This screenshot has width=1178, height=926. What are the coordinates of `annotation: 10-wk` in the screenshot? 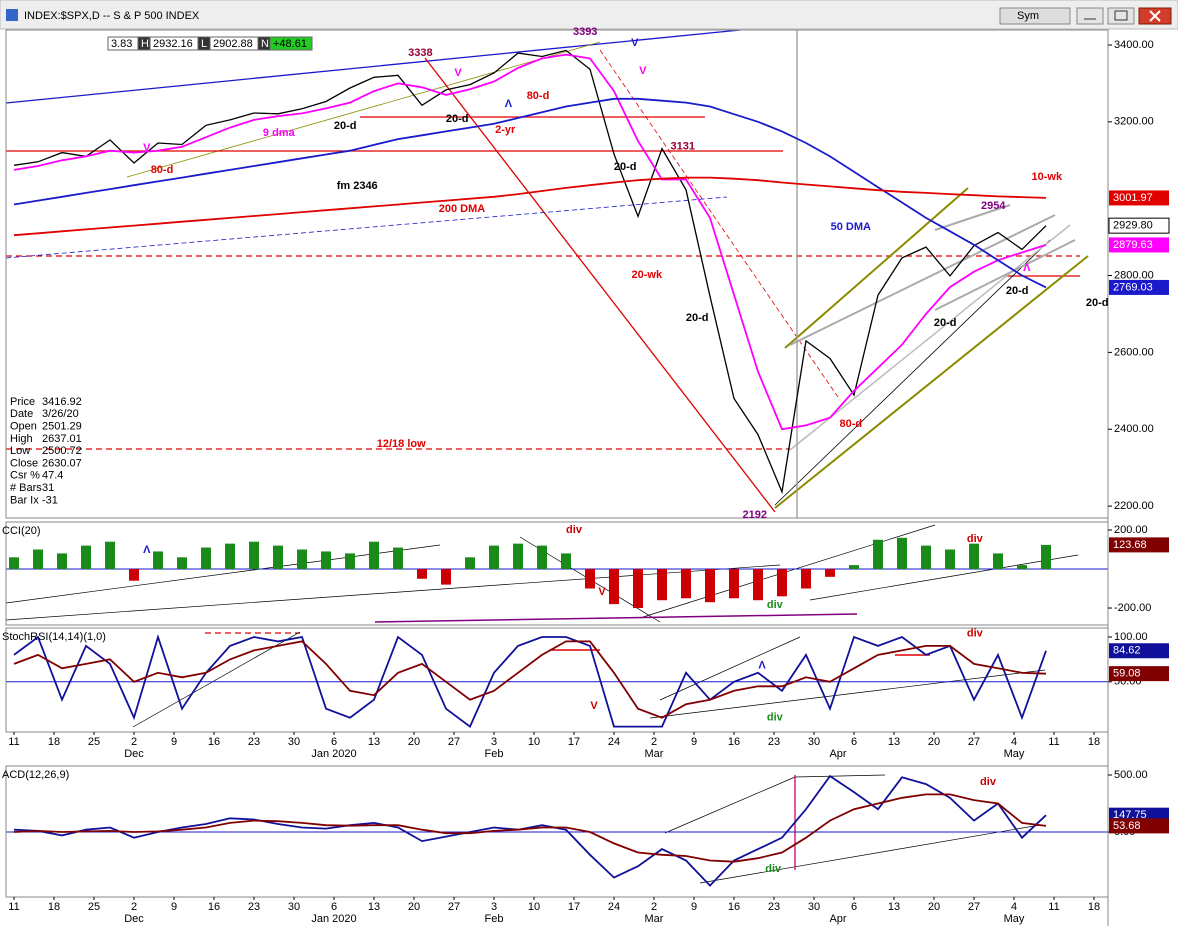 It's located at (1047, 177).